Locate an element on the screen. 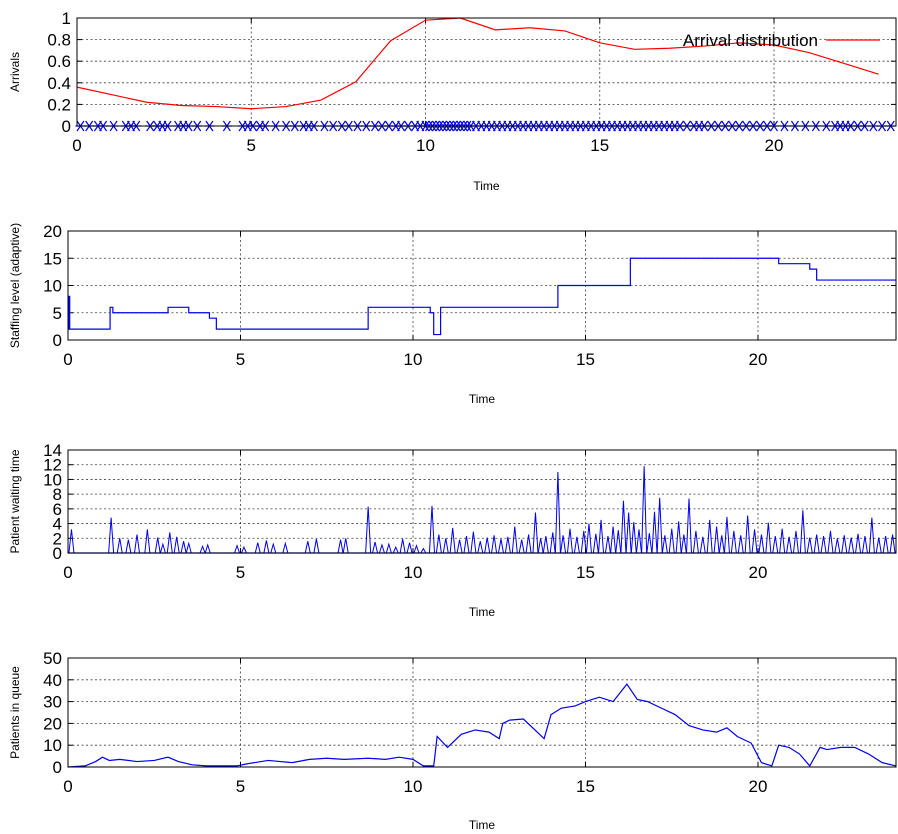 The height and width of the screenshot is (834, 898). y-tick-label: 0.2 is located at coordinates (59, 104).